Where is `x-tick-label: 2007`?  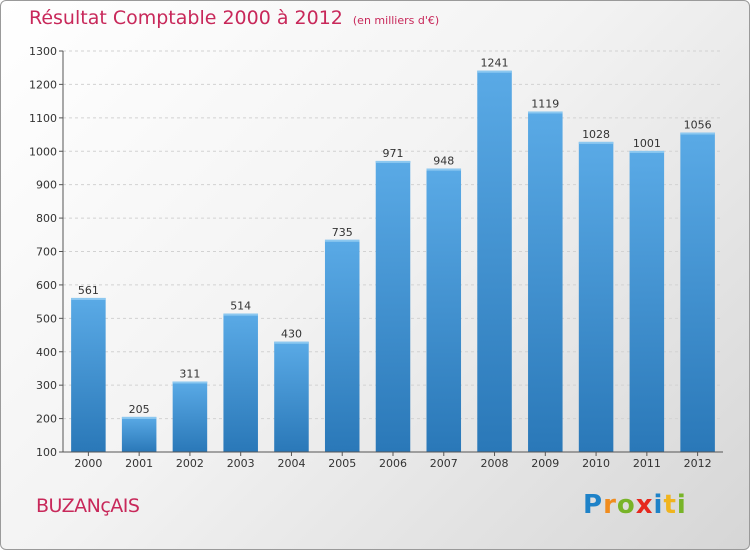
x-tick-label: 2007 is located at coordinates (444, 463).